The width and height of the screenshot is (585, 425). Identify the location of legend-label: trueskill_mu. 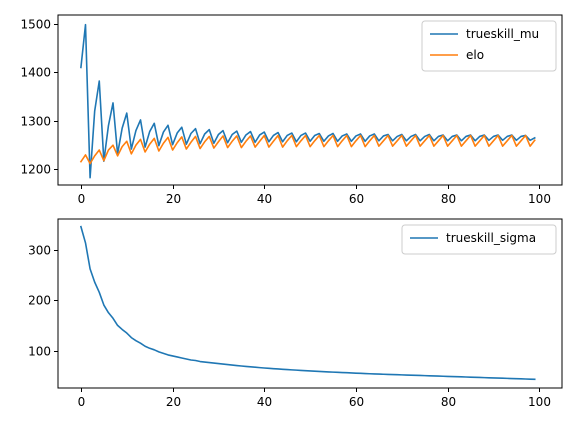
(502, 34).